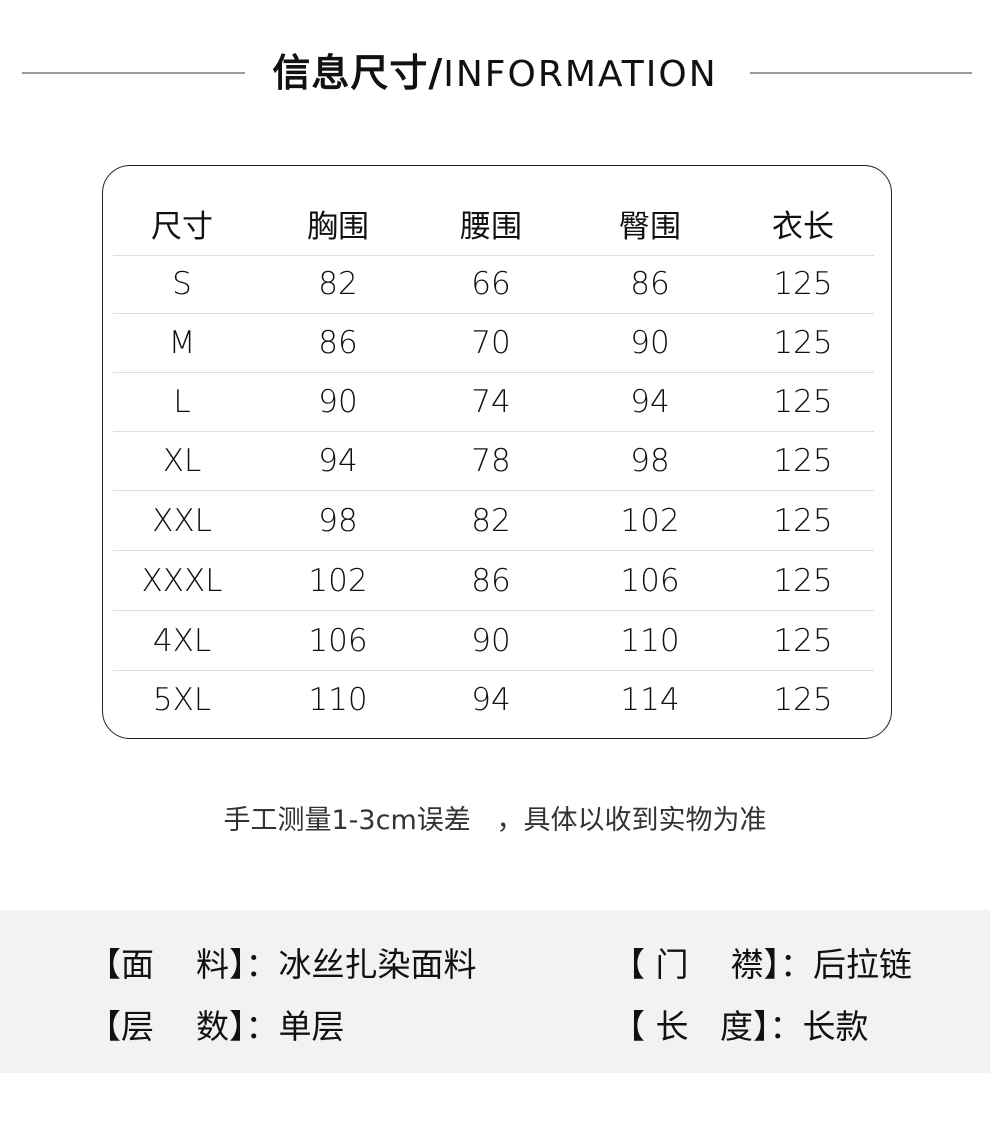 The width and height of the screenshot is (990, 1138). Describe the element at coordinates (491, 283) in the screenshot. I see `table-cell: 66` at that location.